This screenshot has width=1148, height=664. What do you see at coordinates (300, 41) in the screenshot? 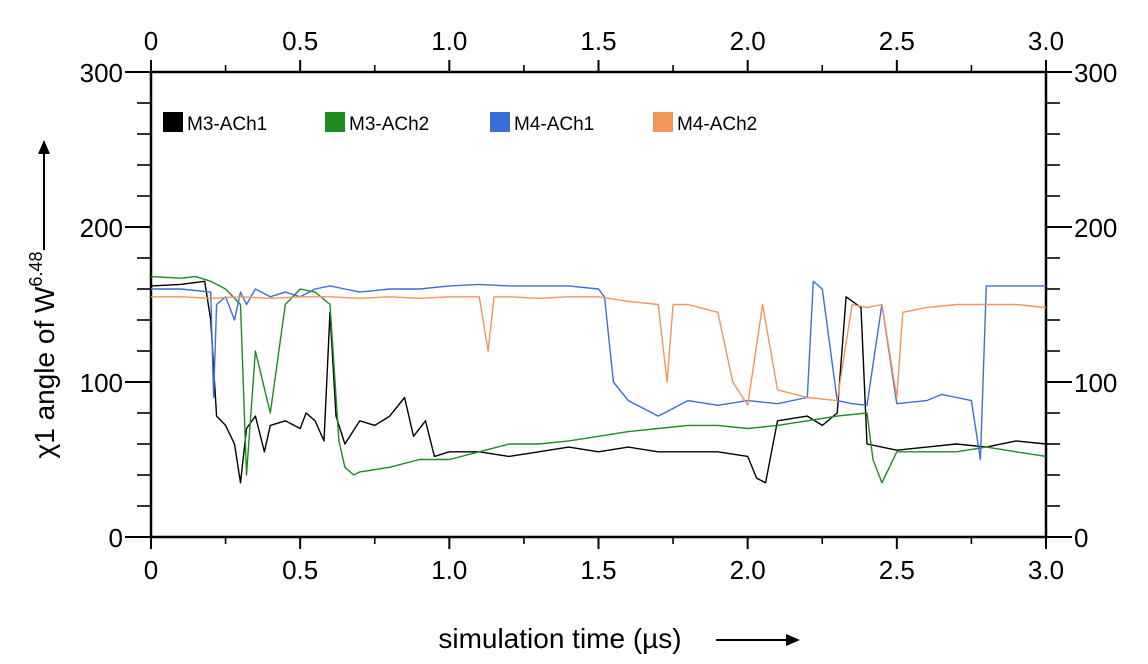
I see `x-tick-label-top: 0.5` at bounding box center [300, 41].